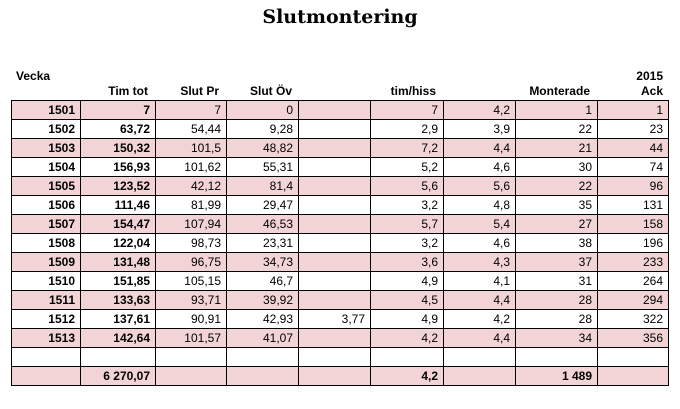  I want to click on cell-slut-ov: 46,7, so click(262, 281).